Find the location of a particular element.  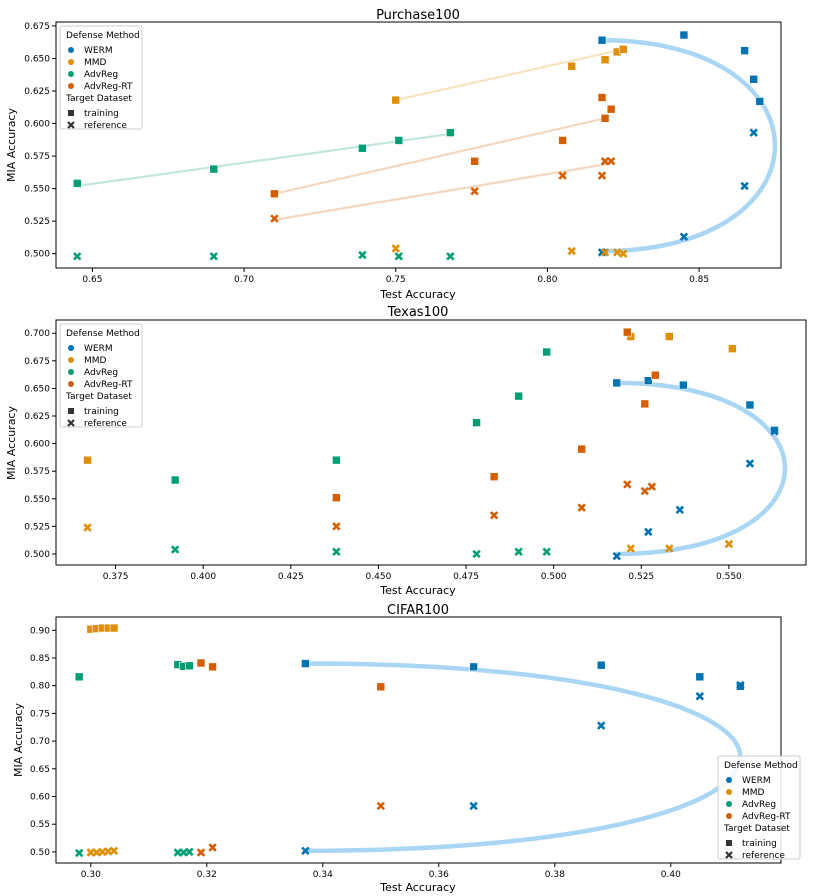

x-tick-label: 0.70 is located at coordinates (244, 280).